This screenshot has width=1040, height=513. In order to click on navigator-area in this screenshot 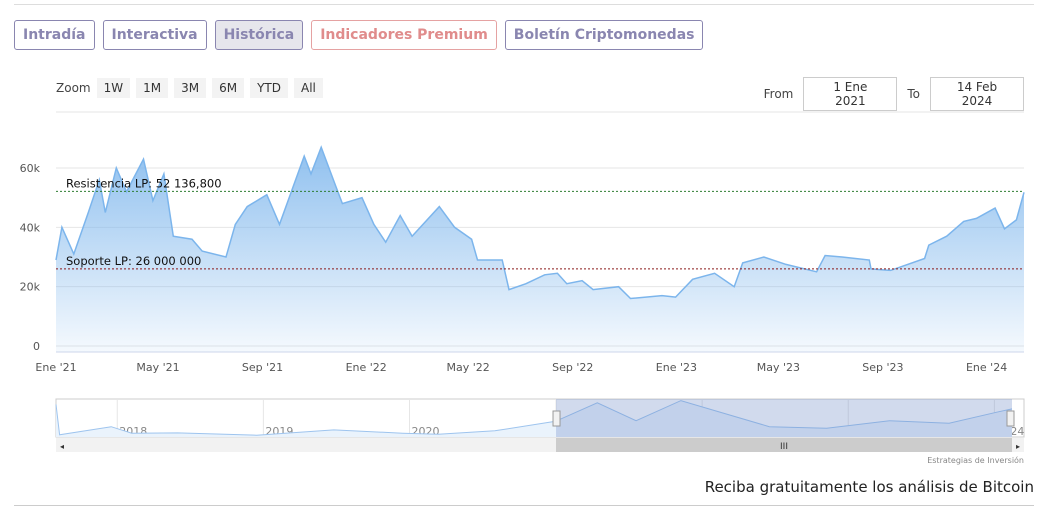, I will do `click(534, 418)`.